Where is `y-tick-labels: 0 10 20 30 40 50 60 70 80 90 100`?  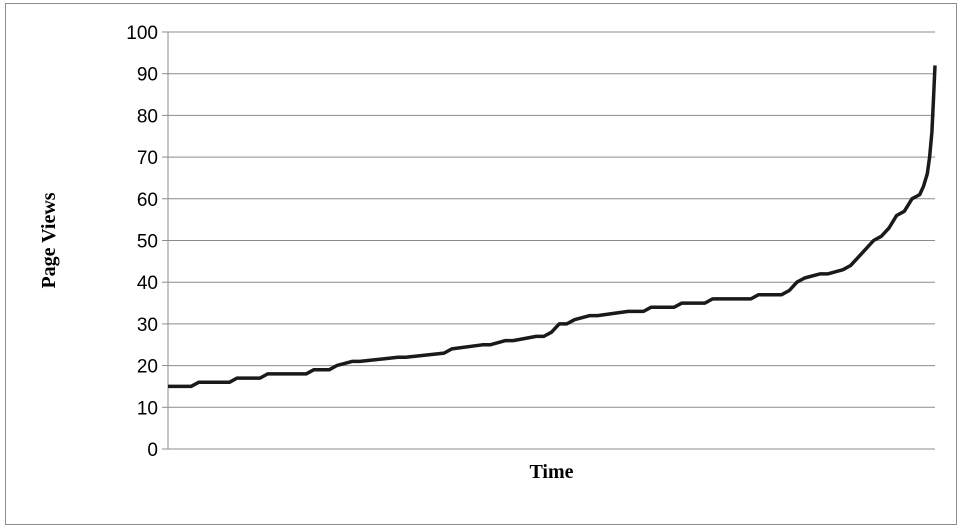
y-tick-labels: 0 10 20 30 40 50 60 70 80 90 100 is located at coordinates (142, 242).